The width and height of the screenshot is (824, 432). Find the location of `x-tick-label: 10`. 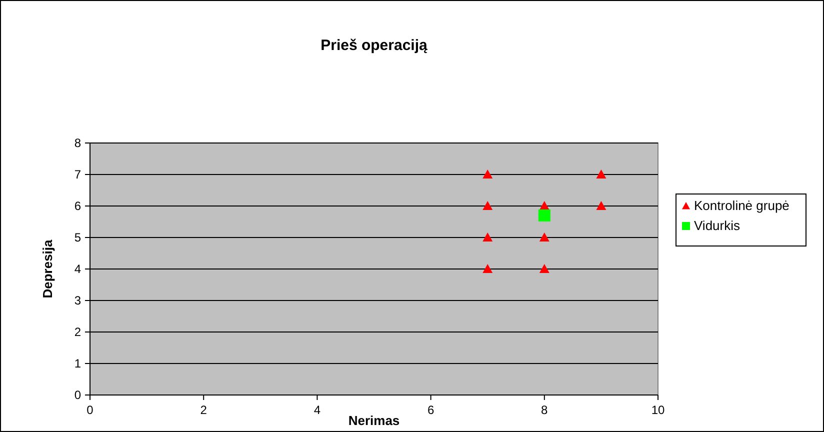

x-tick-label: 10 is located at coordinates (658, 410).